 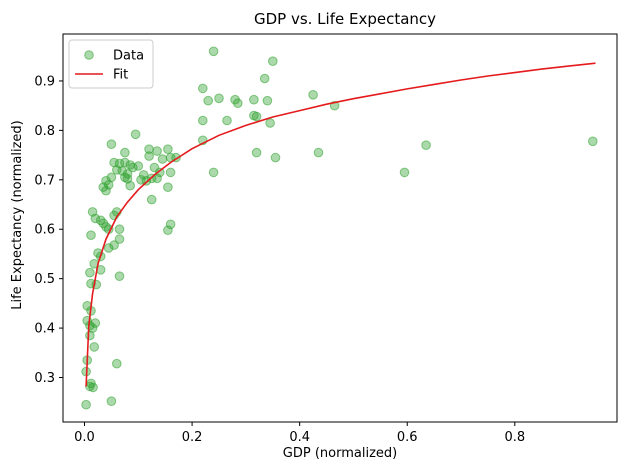 I want to click on legend-marker-data, so click(x=89, y=55).